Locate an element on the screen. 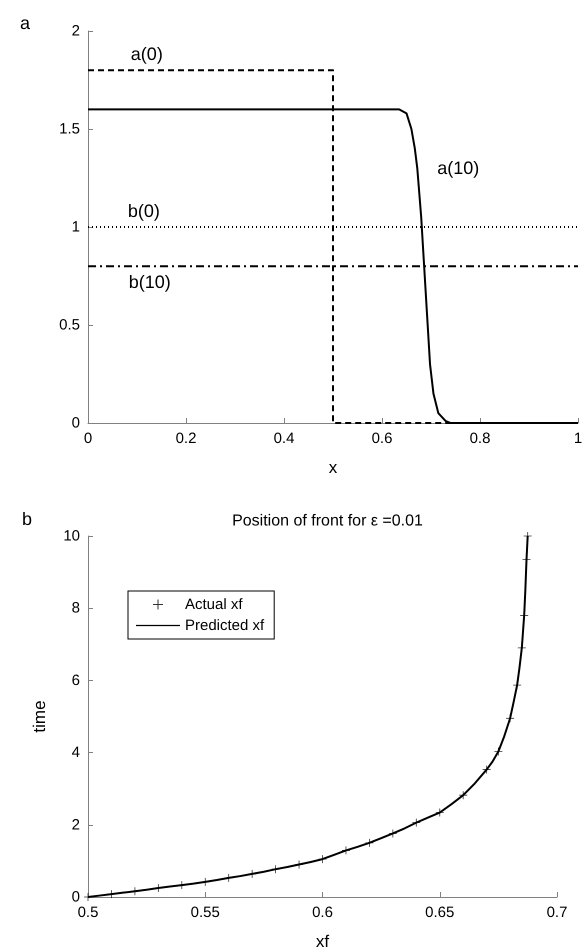 Image resolution: width=584 pixels, height=949 pixels. annotation: b(10) is located at coordinates (149, 282).